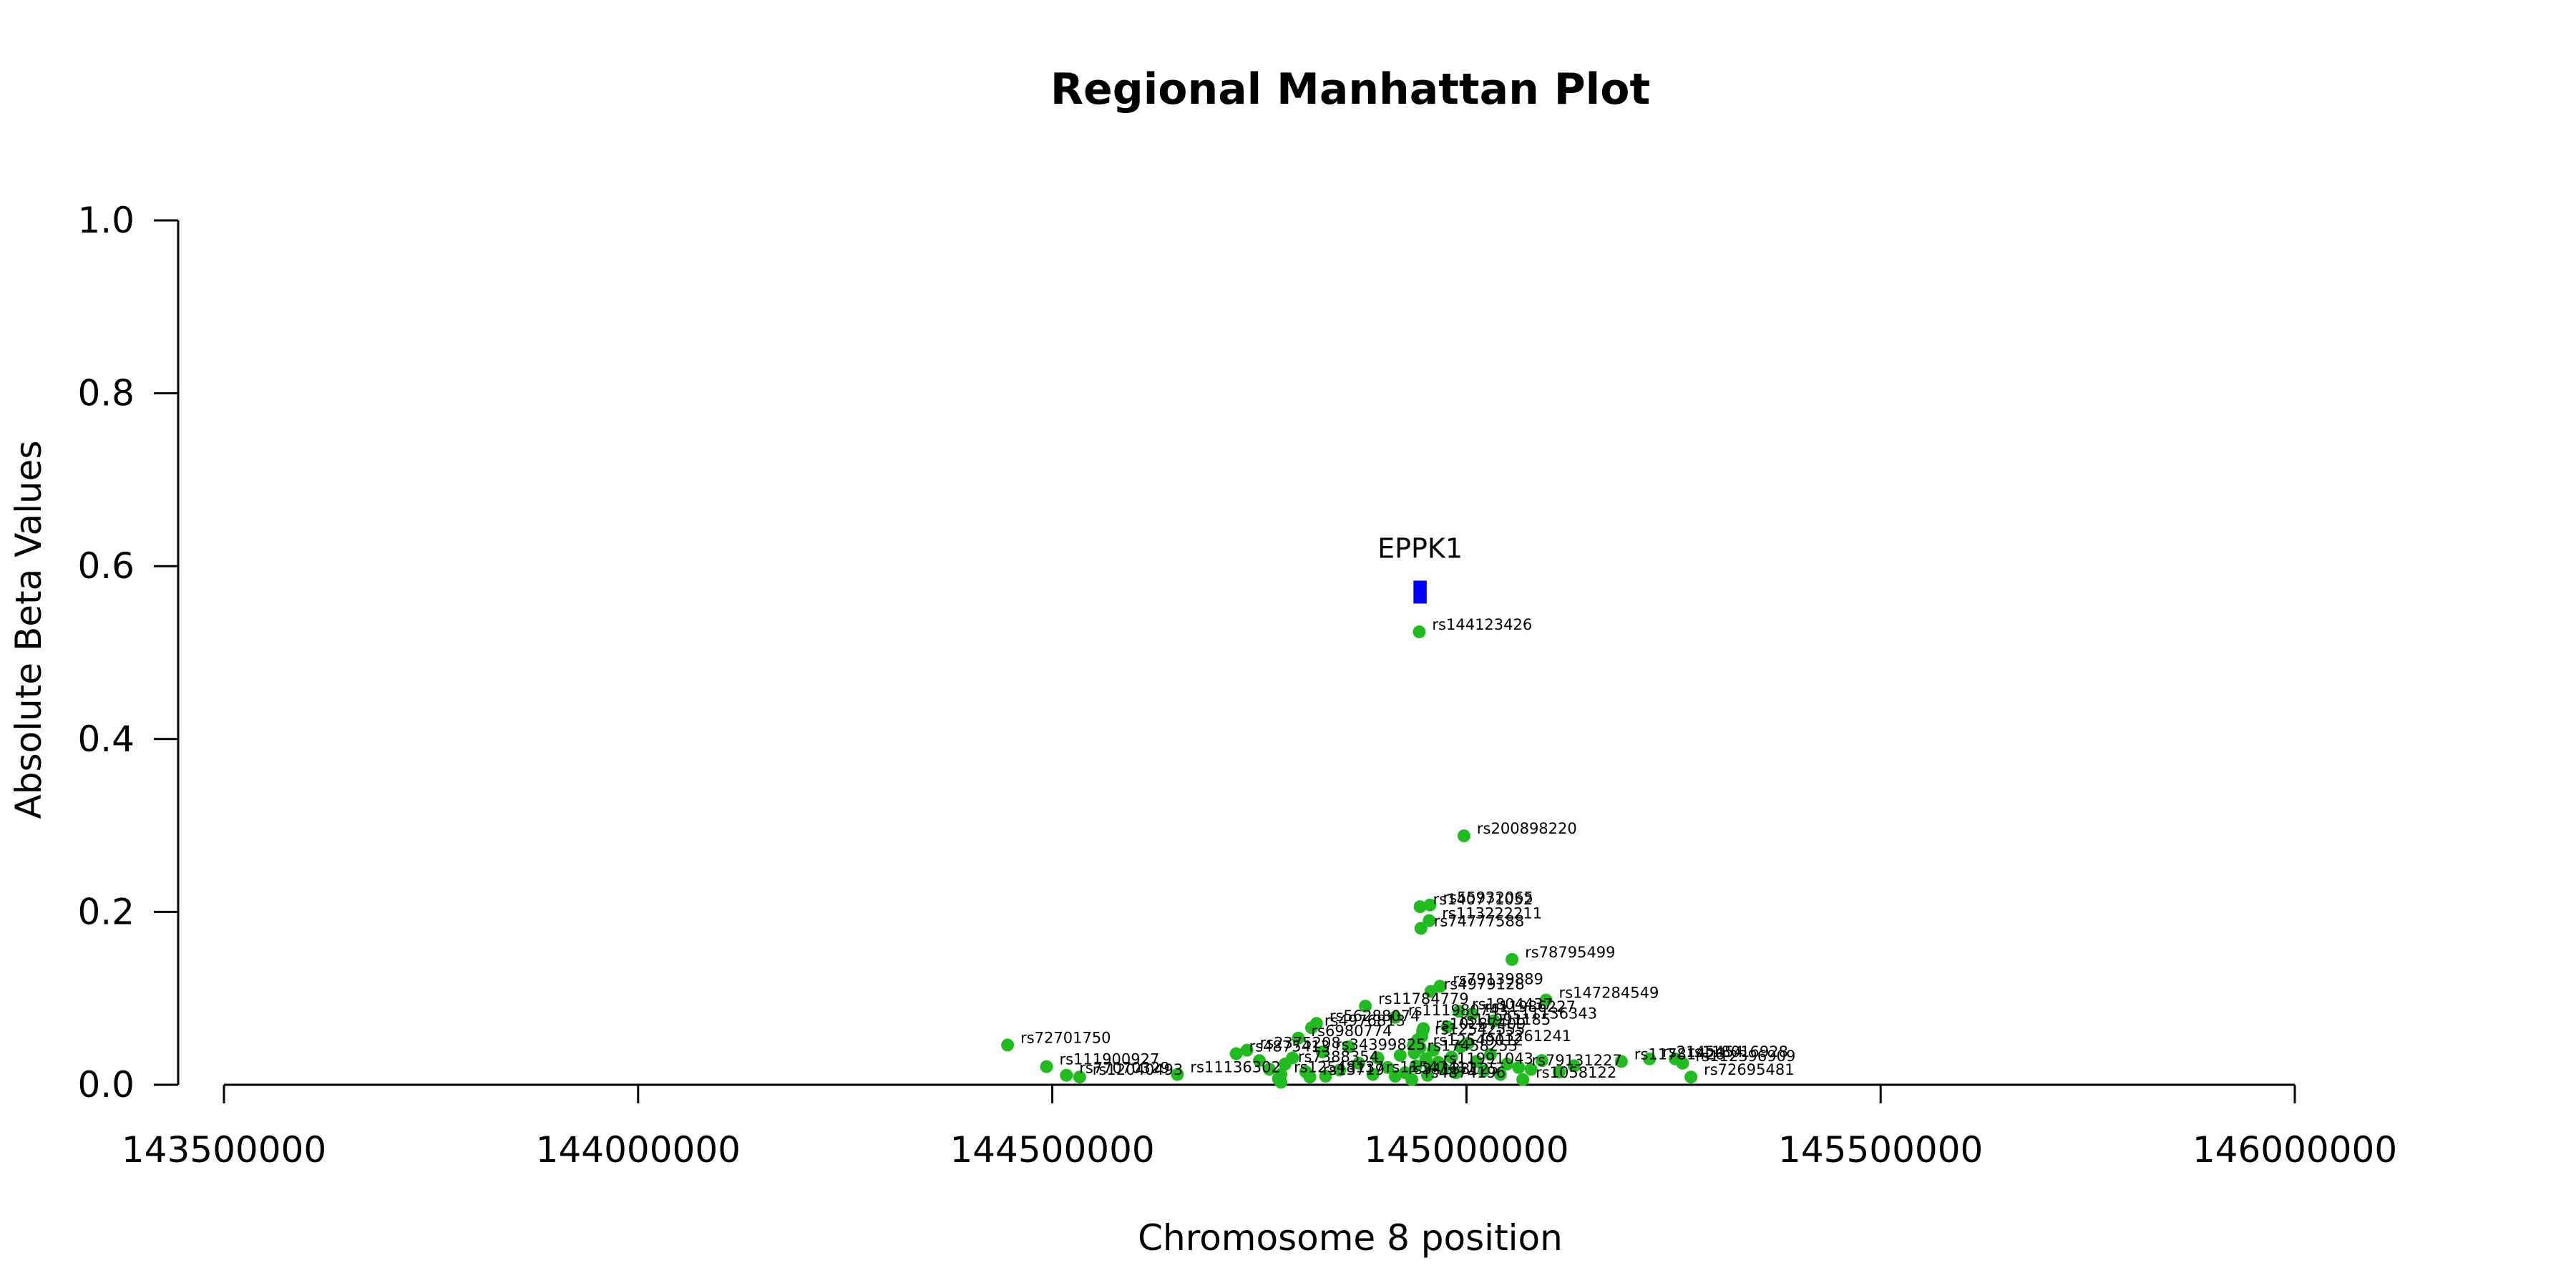 The height and width of the screenshot is (1288, 2576). I want to click on snp-label: rs2145454, so click(1702, 1051).